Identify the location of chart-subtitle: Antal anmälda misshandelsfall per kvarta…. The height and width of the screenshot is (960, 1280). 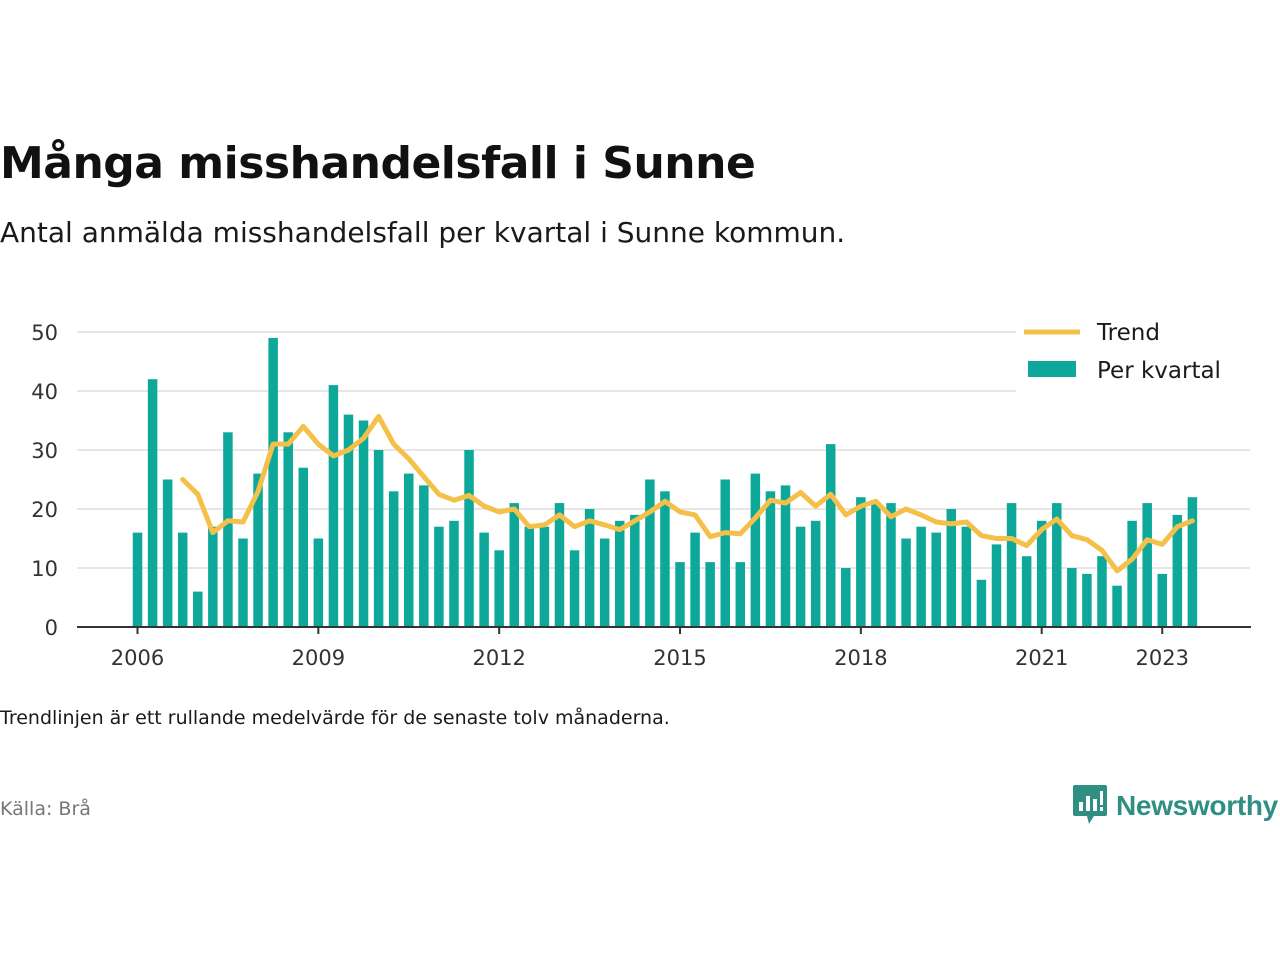
(423, 232).